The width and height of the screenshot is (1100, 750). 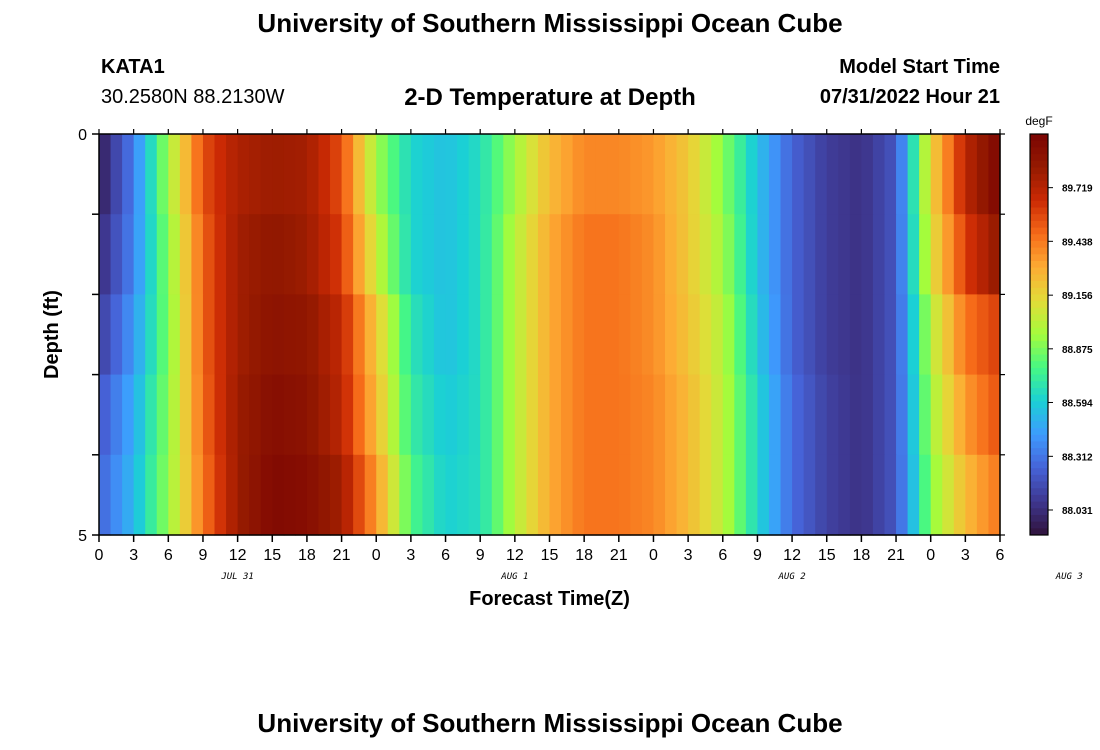 What do you see at coordinates (1038, 121) in the screenshot?
I see `colorbar-unit: degF` at bounding box center [1038, 121].